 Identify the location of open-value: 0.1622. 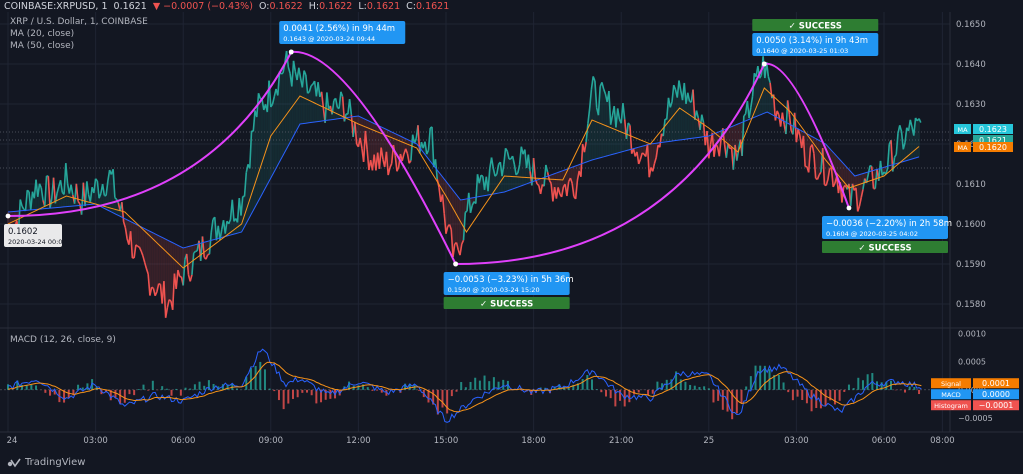
(286, 6).